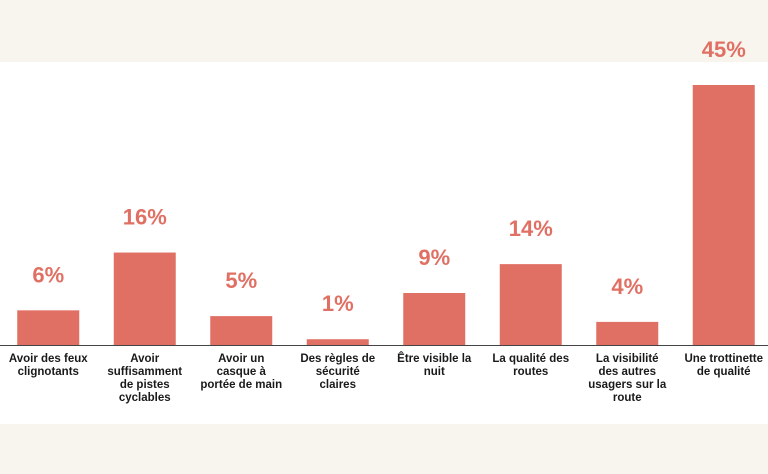  Describe the element at coordinates (241, 359) in the screenshot. I see `category-label-line: Avoir un` at that location.